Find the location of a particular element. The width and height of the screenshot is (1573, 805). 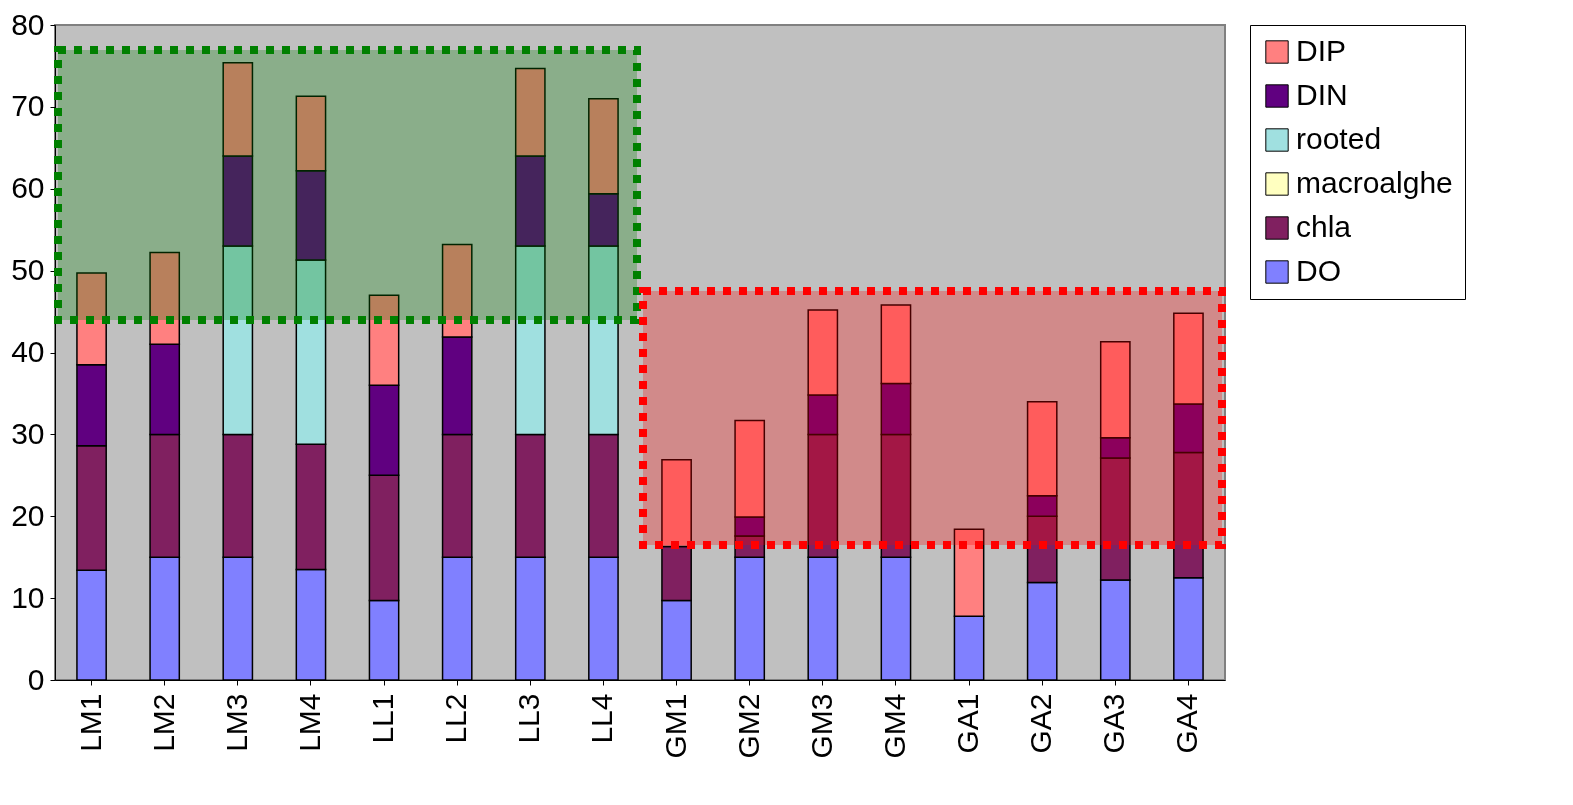

x-tick-label: LM3 is located at coordinates (236, 722).